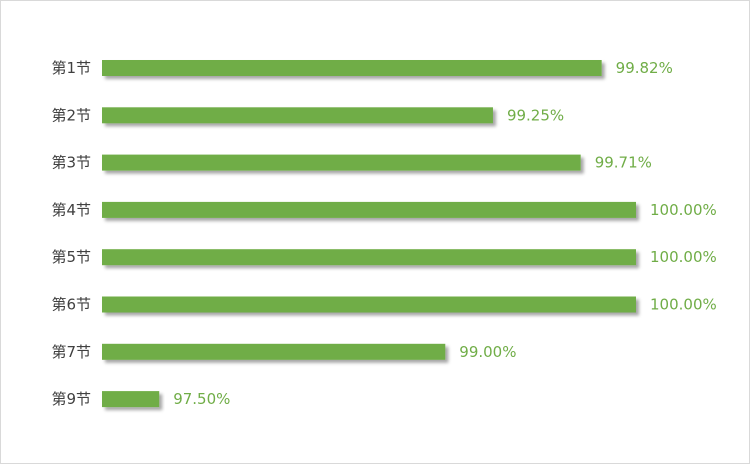  What do you see at coordinates (487, 352) in the screenshot?
I see `value-label: 99.00%` at bounding box center [487, 352].